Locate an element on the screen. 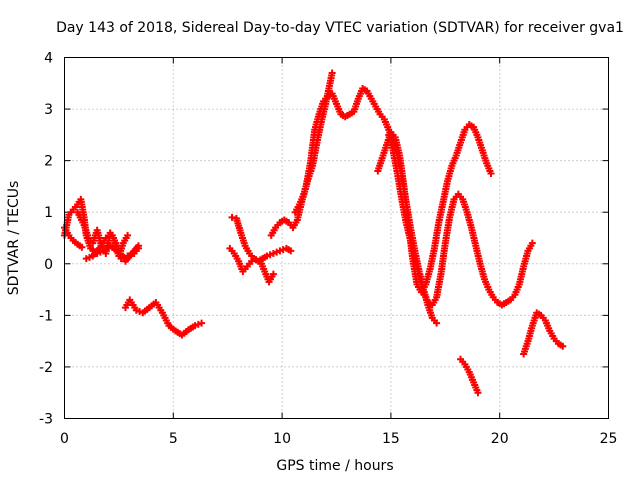 The image size is (640, 480). y-tick-label: 0 is located at coordinates (48, 265).